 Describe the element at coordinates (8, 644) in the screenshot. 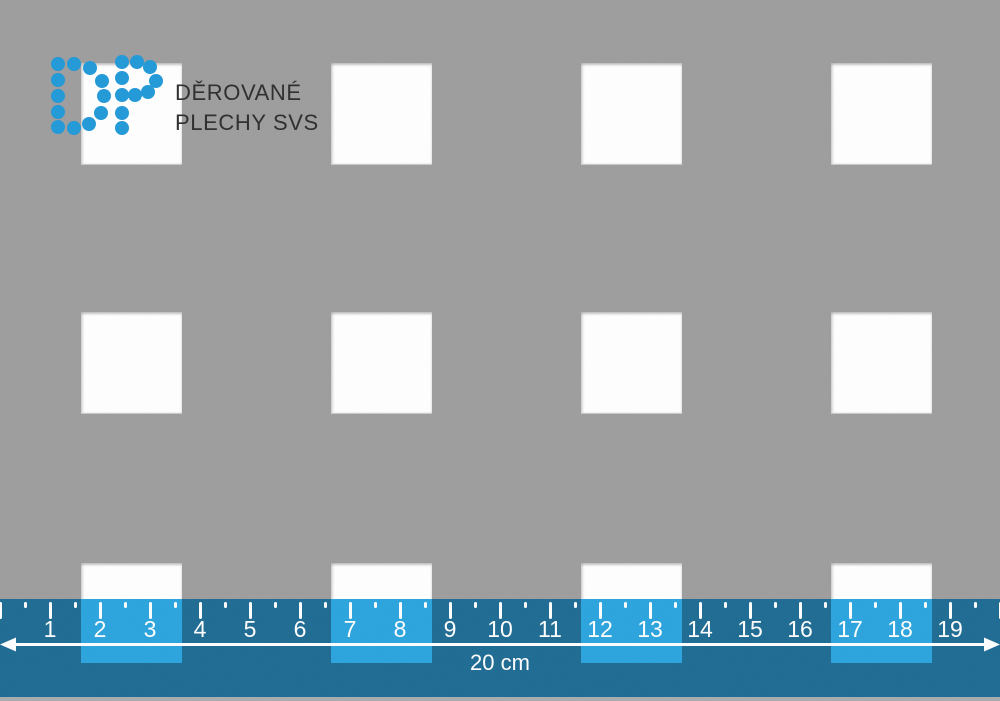

I see `arrow-left-icon` at that location.